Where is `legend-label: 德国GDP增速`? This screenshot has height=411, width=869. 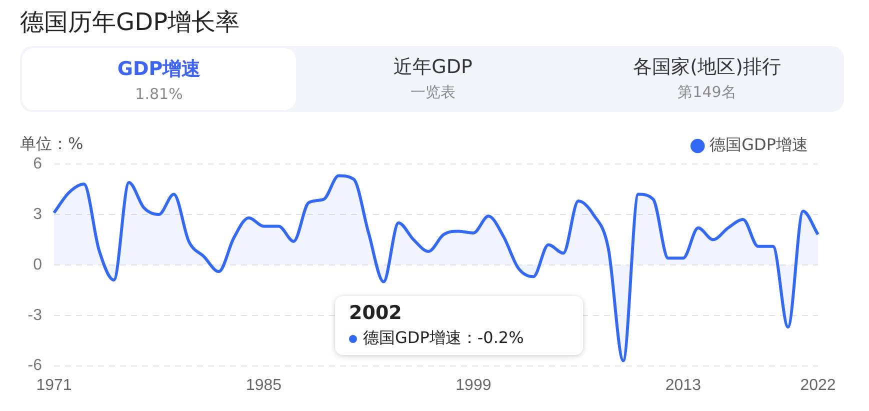
legend-label: 德国GDP增速 is located at coordinates (759, 144).